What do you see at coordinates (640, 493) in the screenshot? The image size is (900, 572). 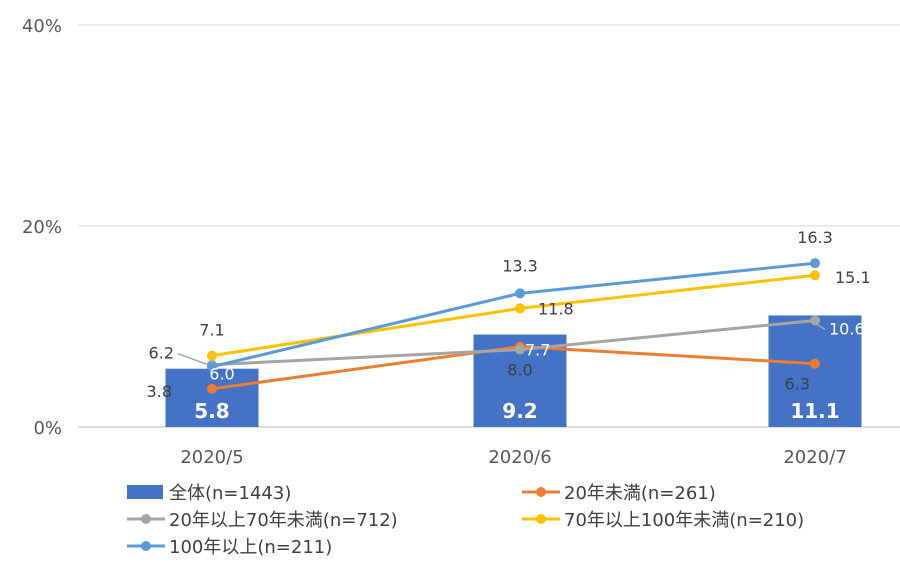 I see `legend-label: 20年未満(n=261)` at bounding box center [640, 493].